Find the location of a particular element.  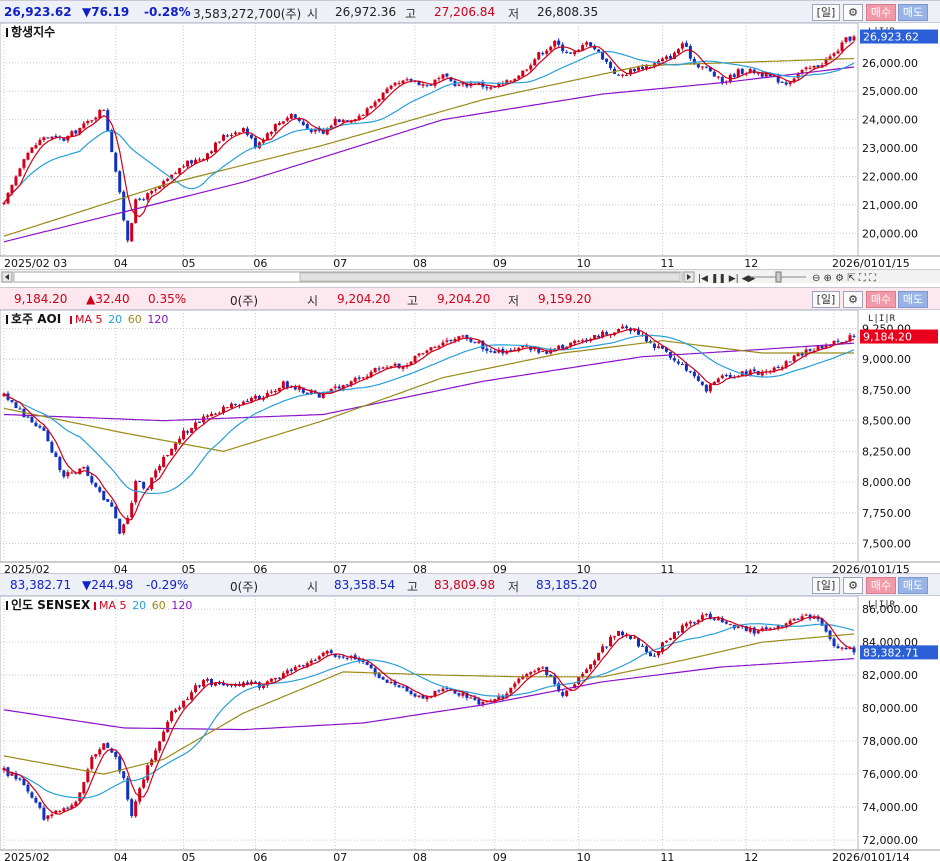

x-tick-label: 09 is located at coordinates (500, 568).